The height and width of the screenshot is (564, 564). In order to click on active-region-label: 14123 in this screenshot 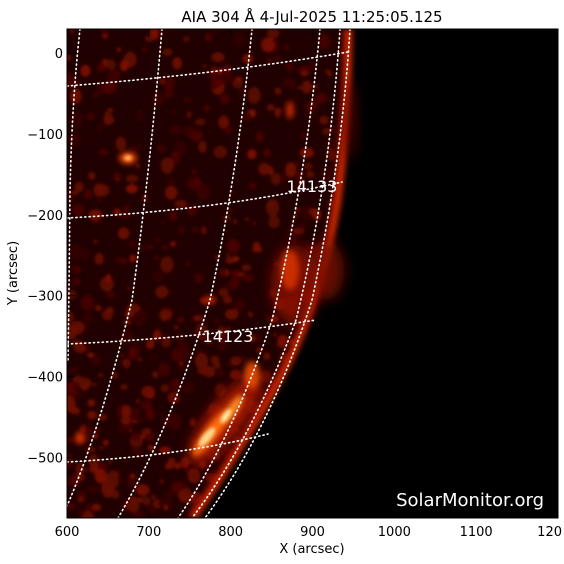, I will do `click(228, 336)`.